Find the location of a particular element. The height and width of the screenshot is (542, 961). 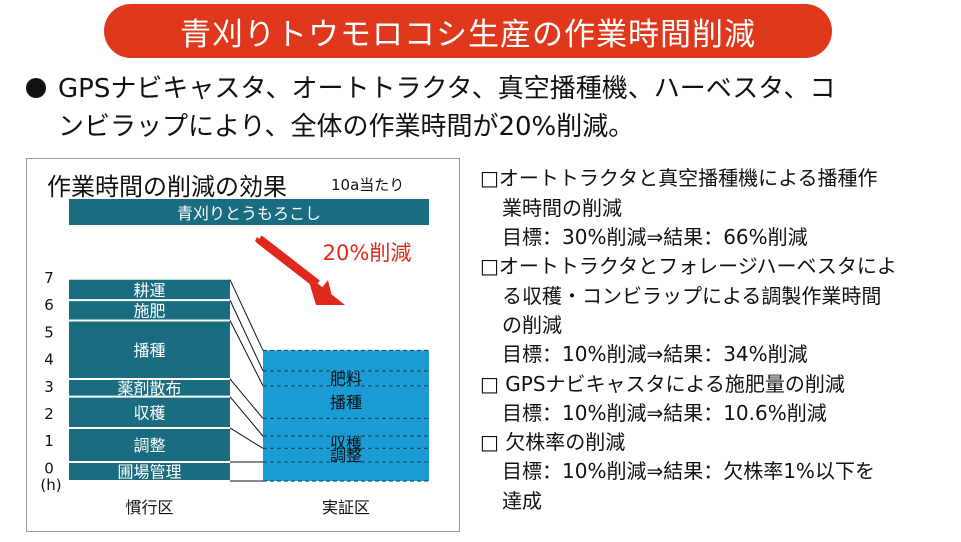

bullet-icon is located at coordinates (36, 88).